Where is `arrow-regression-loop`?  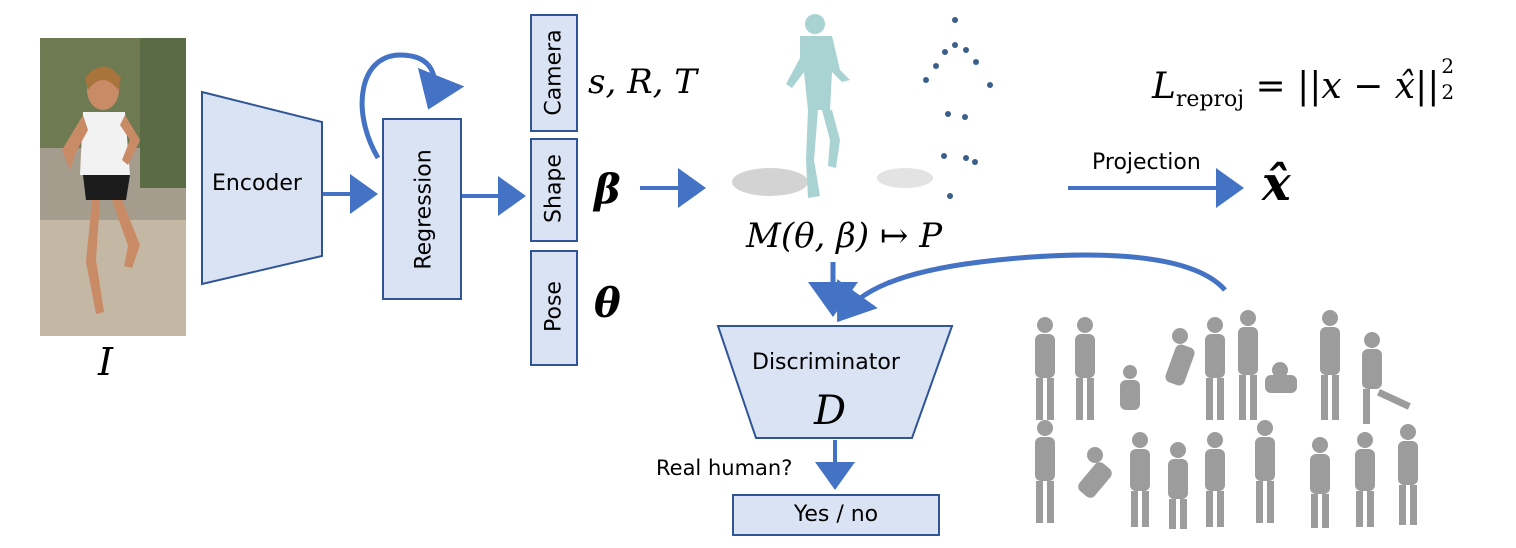 arrow-regression-loop is located at coordinates (412, 106).